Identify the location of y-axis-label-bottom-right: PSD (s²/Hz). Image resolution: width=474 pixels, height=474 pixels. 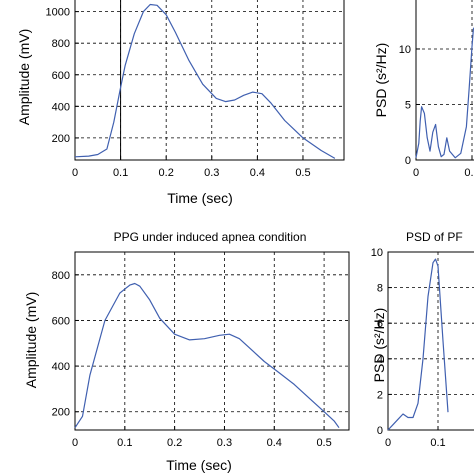
(379, 345).